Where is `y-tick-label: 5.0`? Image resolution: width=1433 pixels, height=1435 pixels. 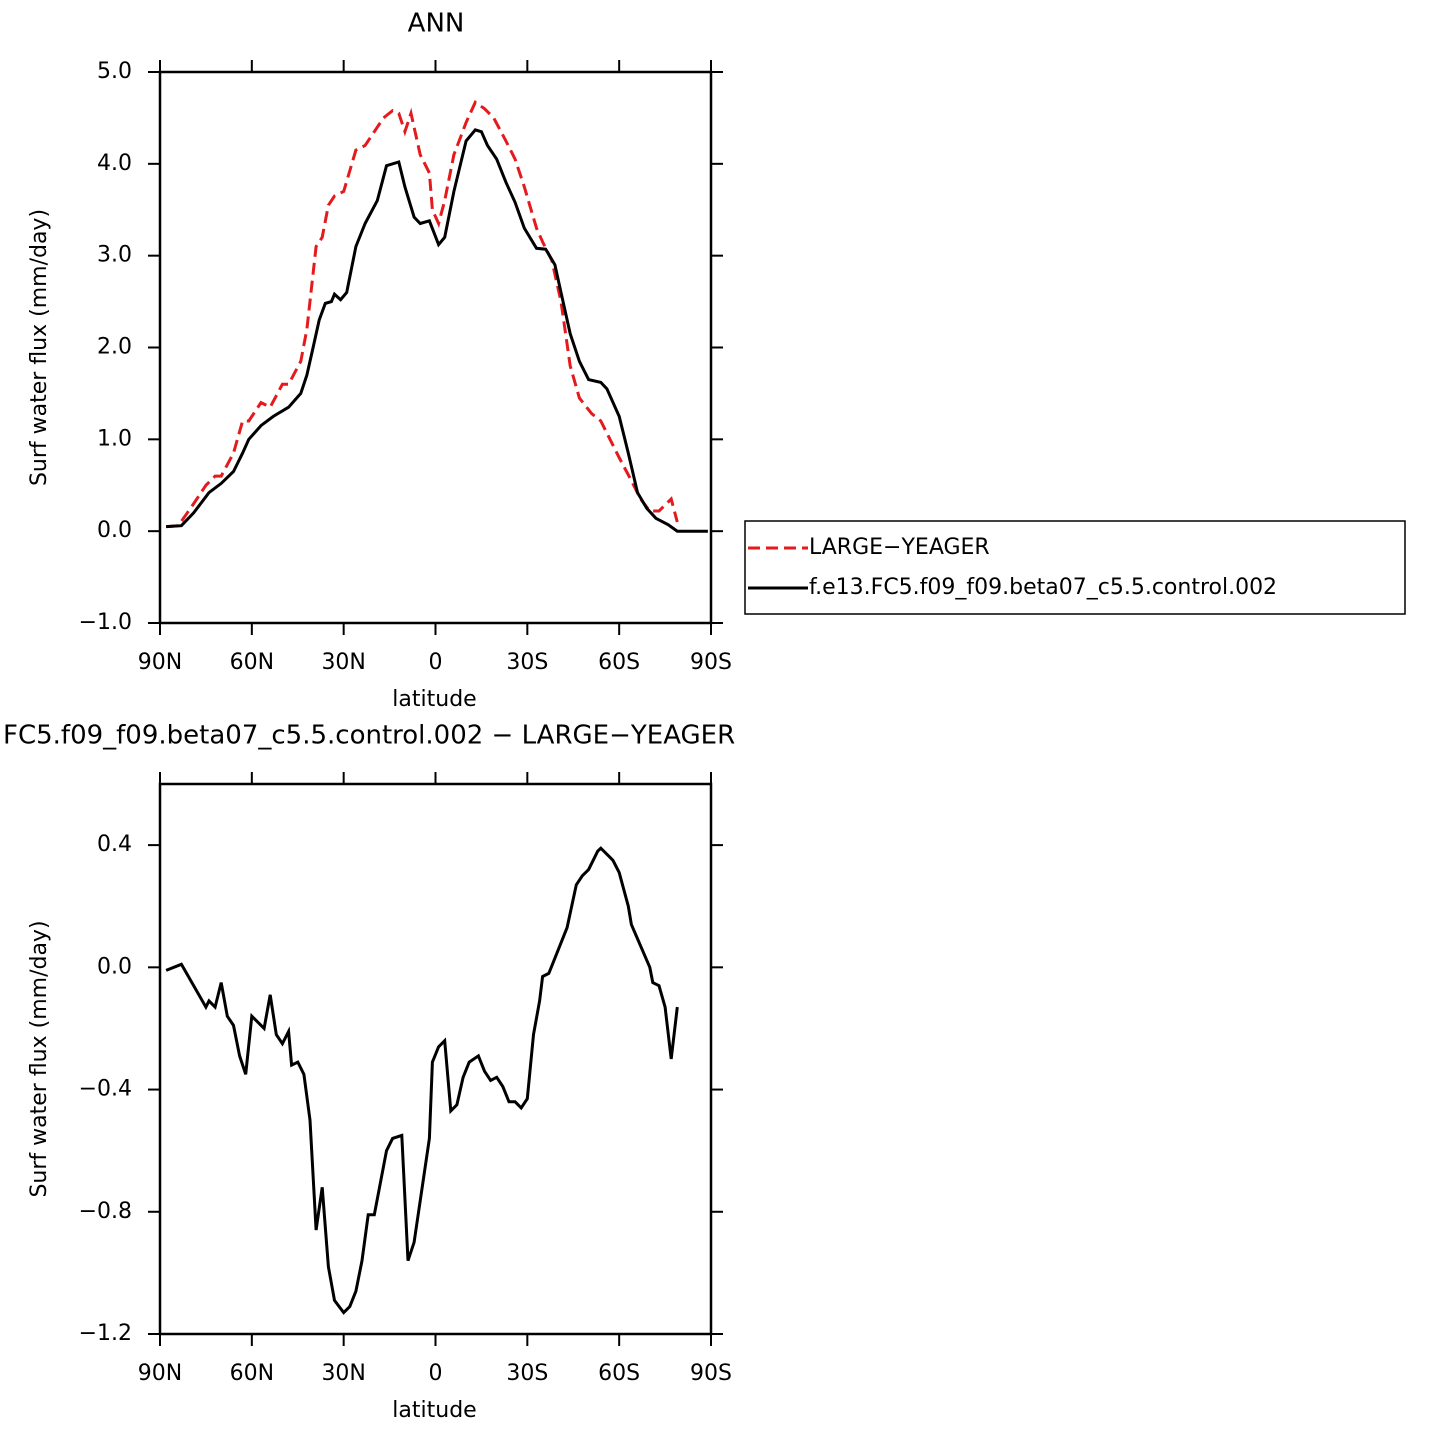
y-tick-label: 5.0 is located at coordinates (114, 71).